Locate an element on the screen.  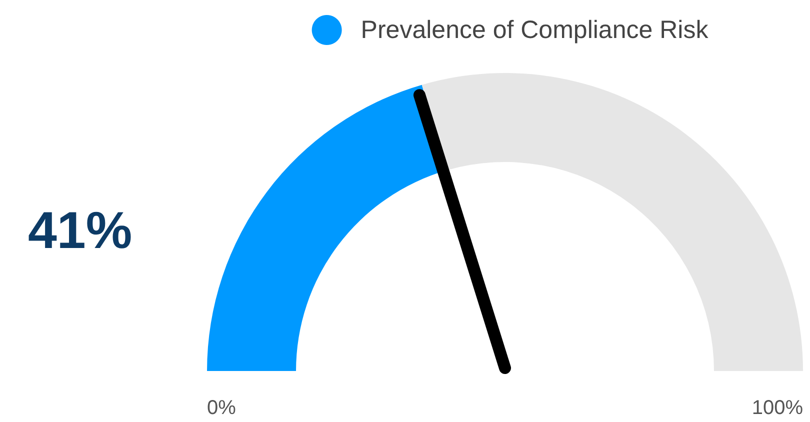
text: 0% is located at coordinates (221, 408).